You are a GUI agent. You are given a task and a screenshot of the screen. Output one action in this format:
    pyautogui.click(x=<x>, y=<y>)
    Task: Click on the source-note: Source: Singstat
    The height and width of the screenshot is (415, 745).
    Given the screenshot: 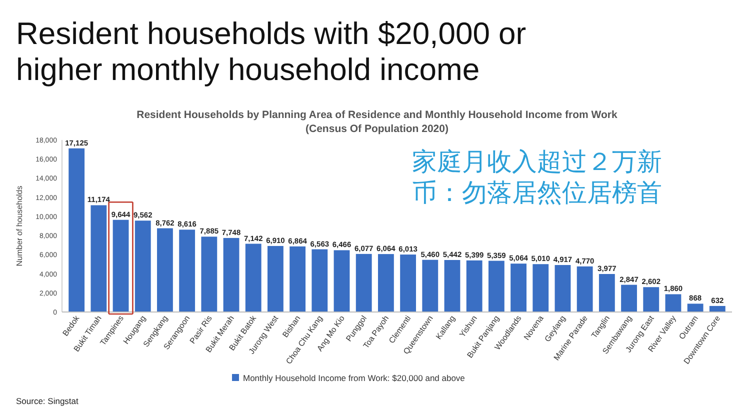 What is the action you would take?
    pyautogui.click(x=48, y=401)
    